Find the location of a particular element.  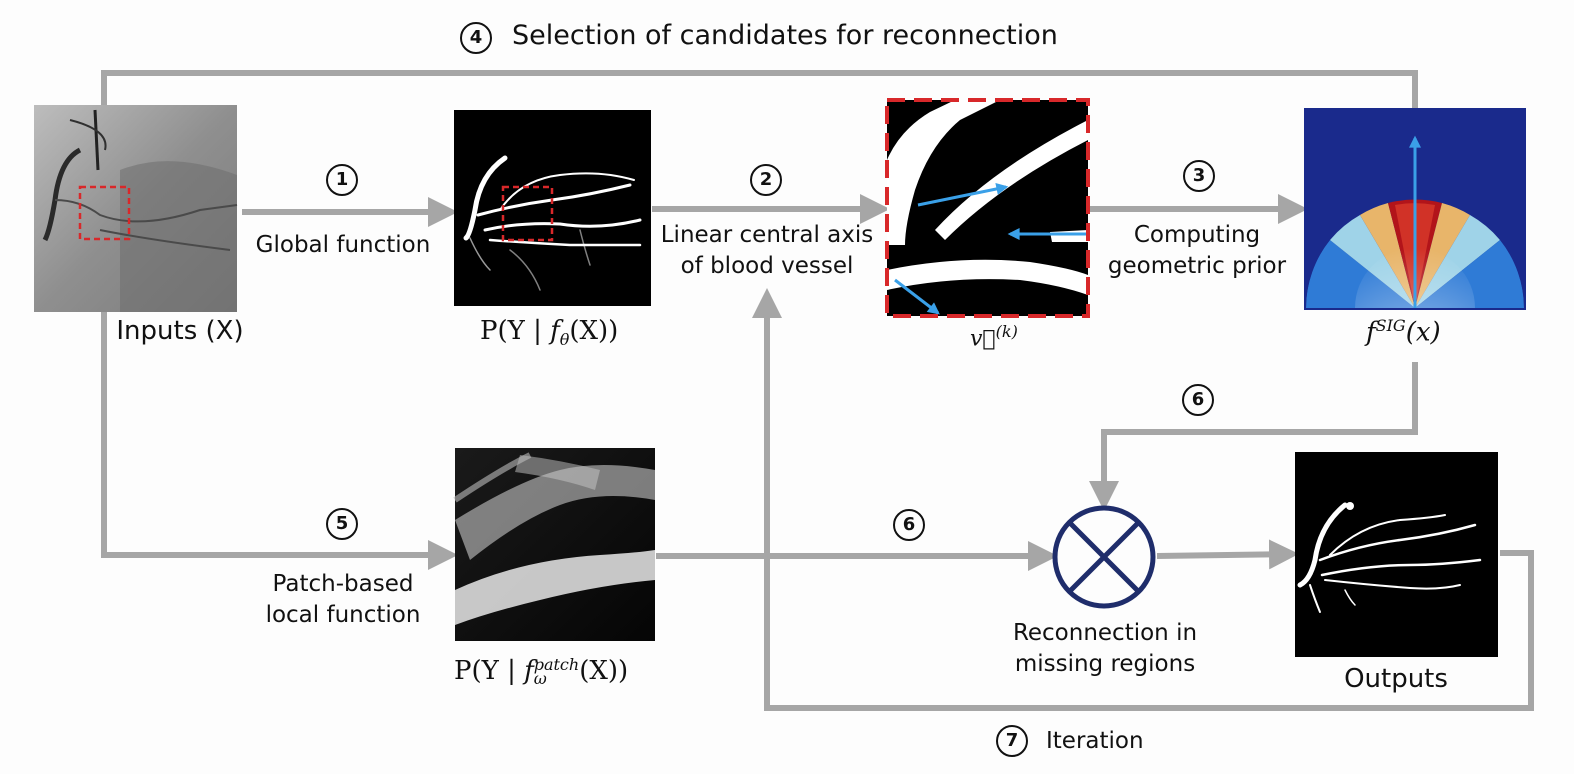

vector-caption: v⃗(k) is located at coordinates (994, 336).